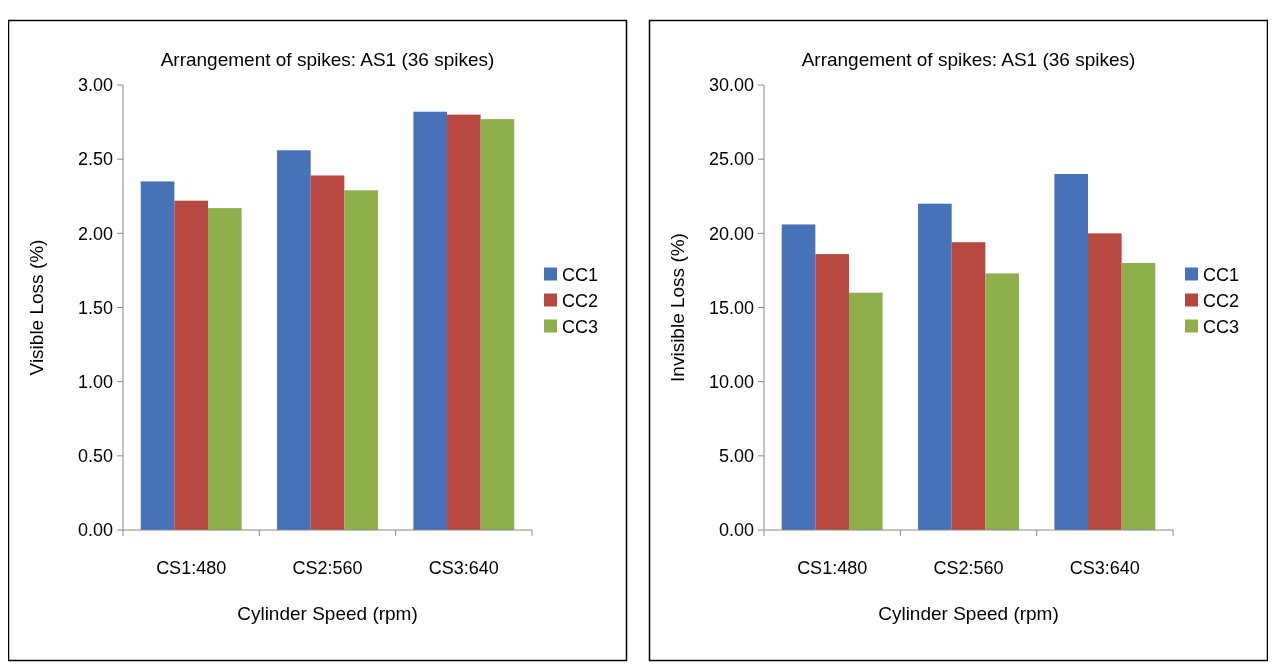  I want to click on y-tick-label: 2.00, so click(95, 233).